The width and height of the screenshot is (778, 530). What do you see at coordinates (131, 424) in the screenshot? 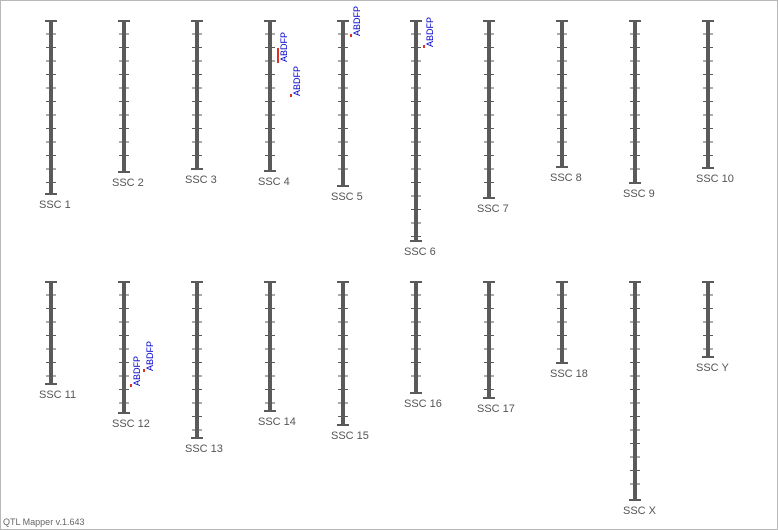
I see `chromosome-label: SSC 12` at bounding box center [131, 424].